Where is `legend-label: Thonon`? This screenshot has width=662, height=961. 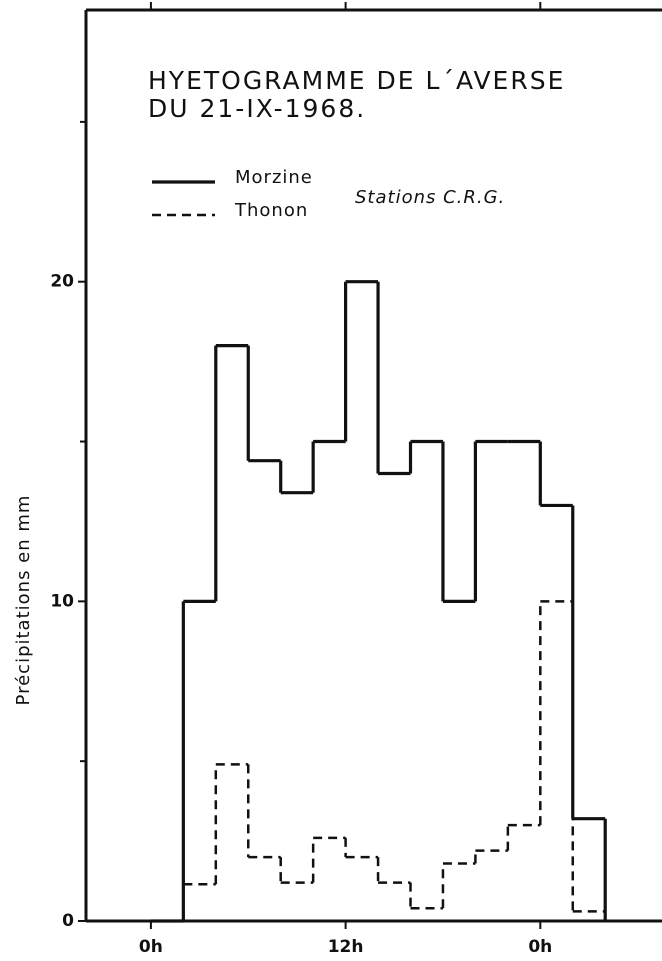 legend-label: Thonon is located at coordinates (271, 210).